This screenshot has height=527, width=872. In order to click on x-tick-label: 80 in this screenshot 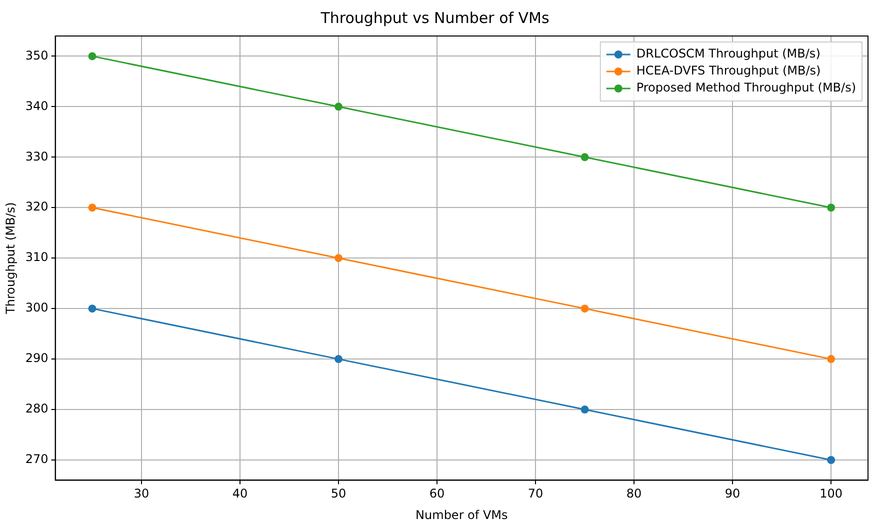, I will do `click(634, 493)`.